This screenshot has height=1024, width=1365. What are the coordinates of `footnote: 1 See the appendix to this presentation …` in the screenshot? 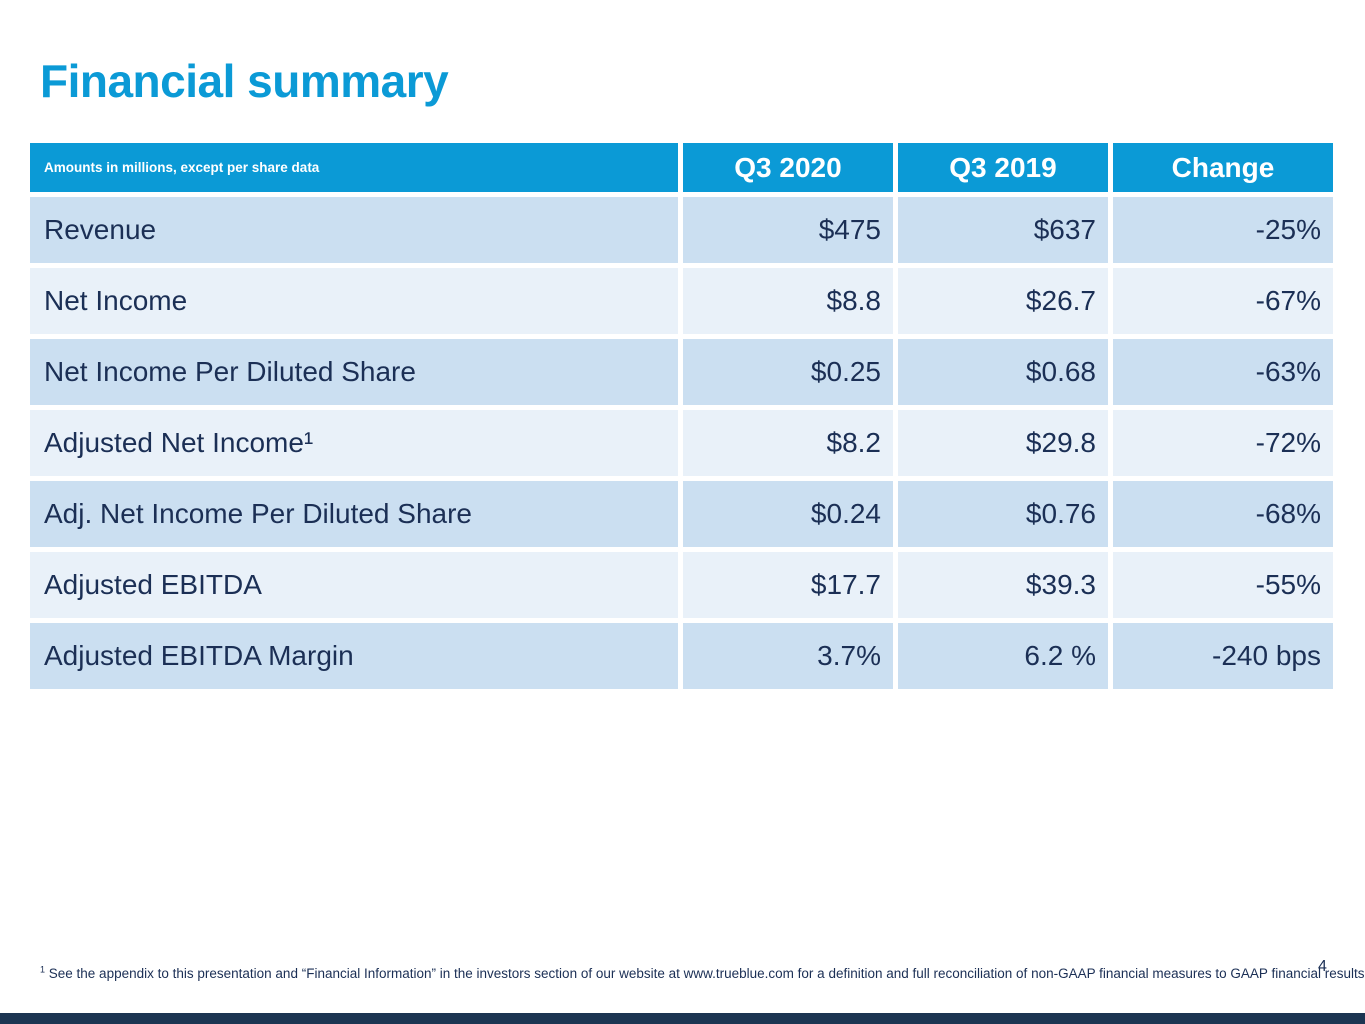 It's located at (702, 972).